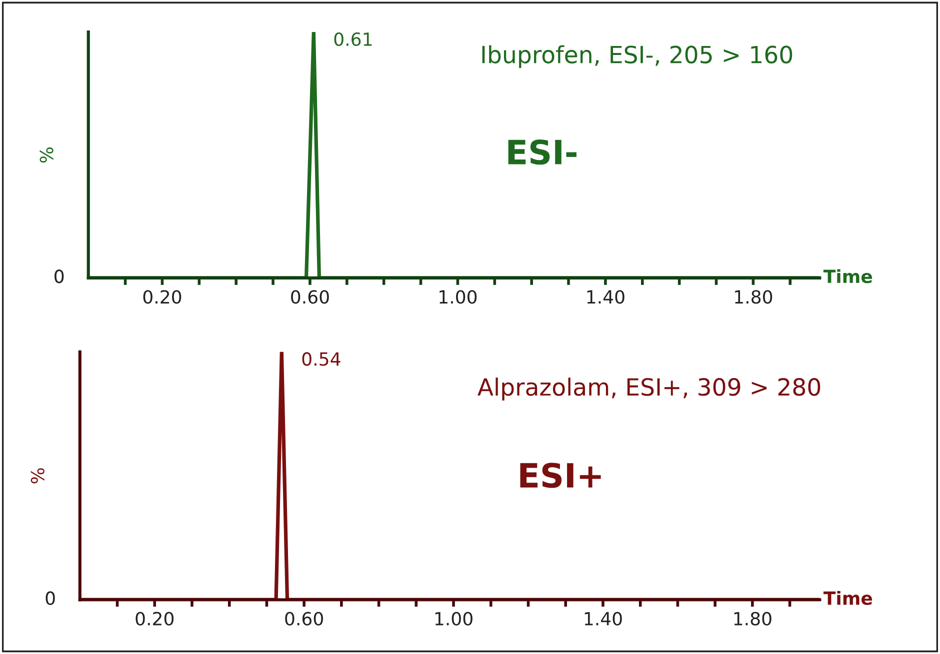  What do you see at coordinates (649, 389) in the screenshot?
I see `text: Alprazolam, ESI+, 309 > 280` at bounding box center [649, 389].